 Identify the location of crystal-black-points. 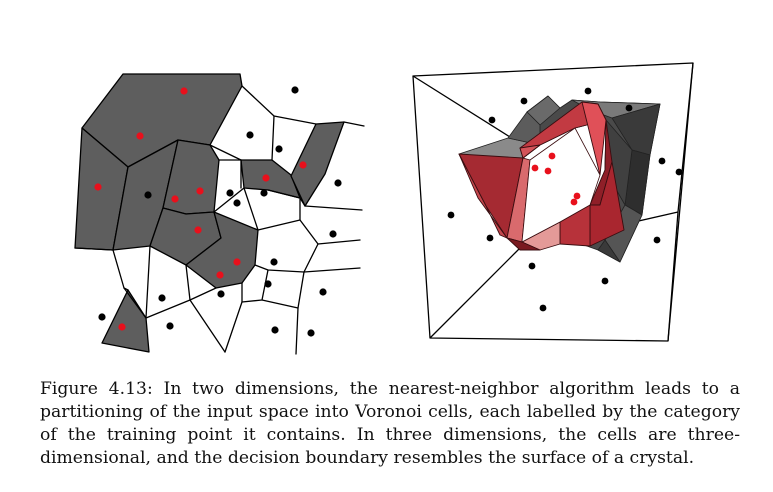
(565, 199).